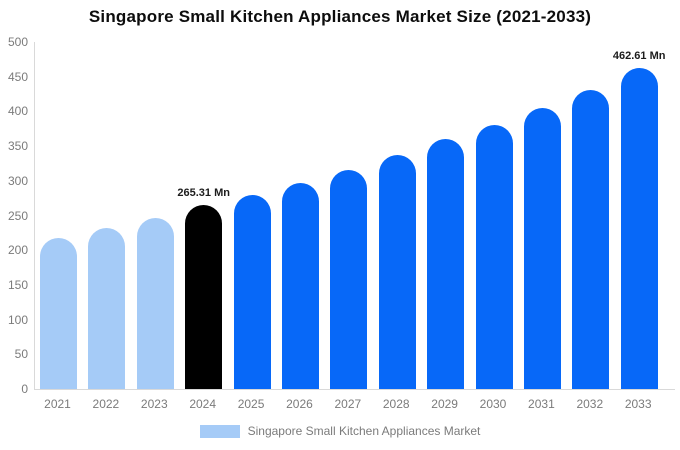  I want to click on x-tick-label-2025: 2025, so click(251, 404).